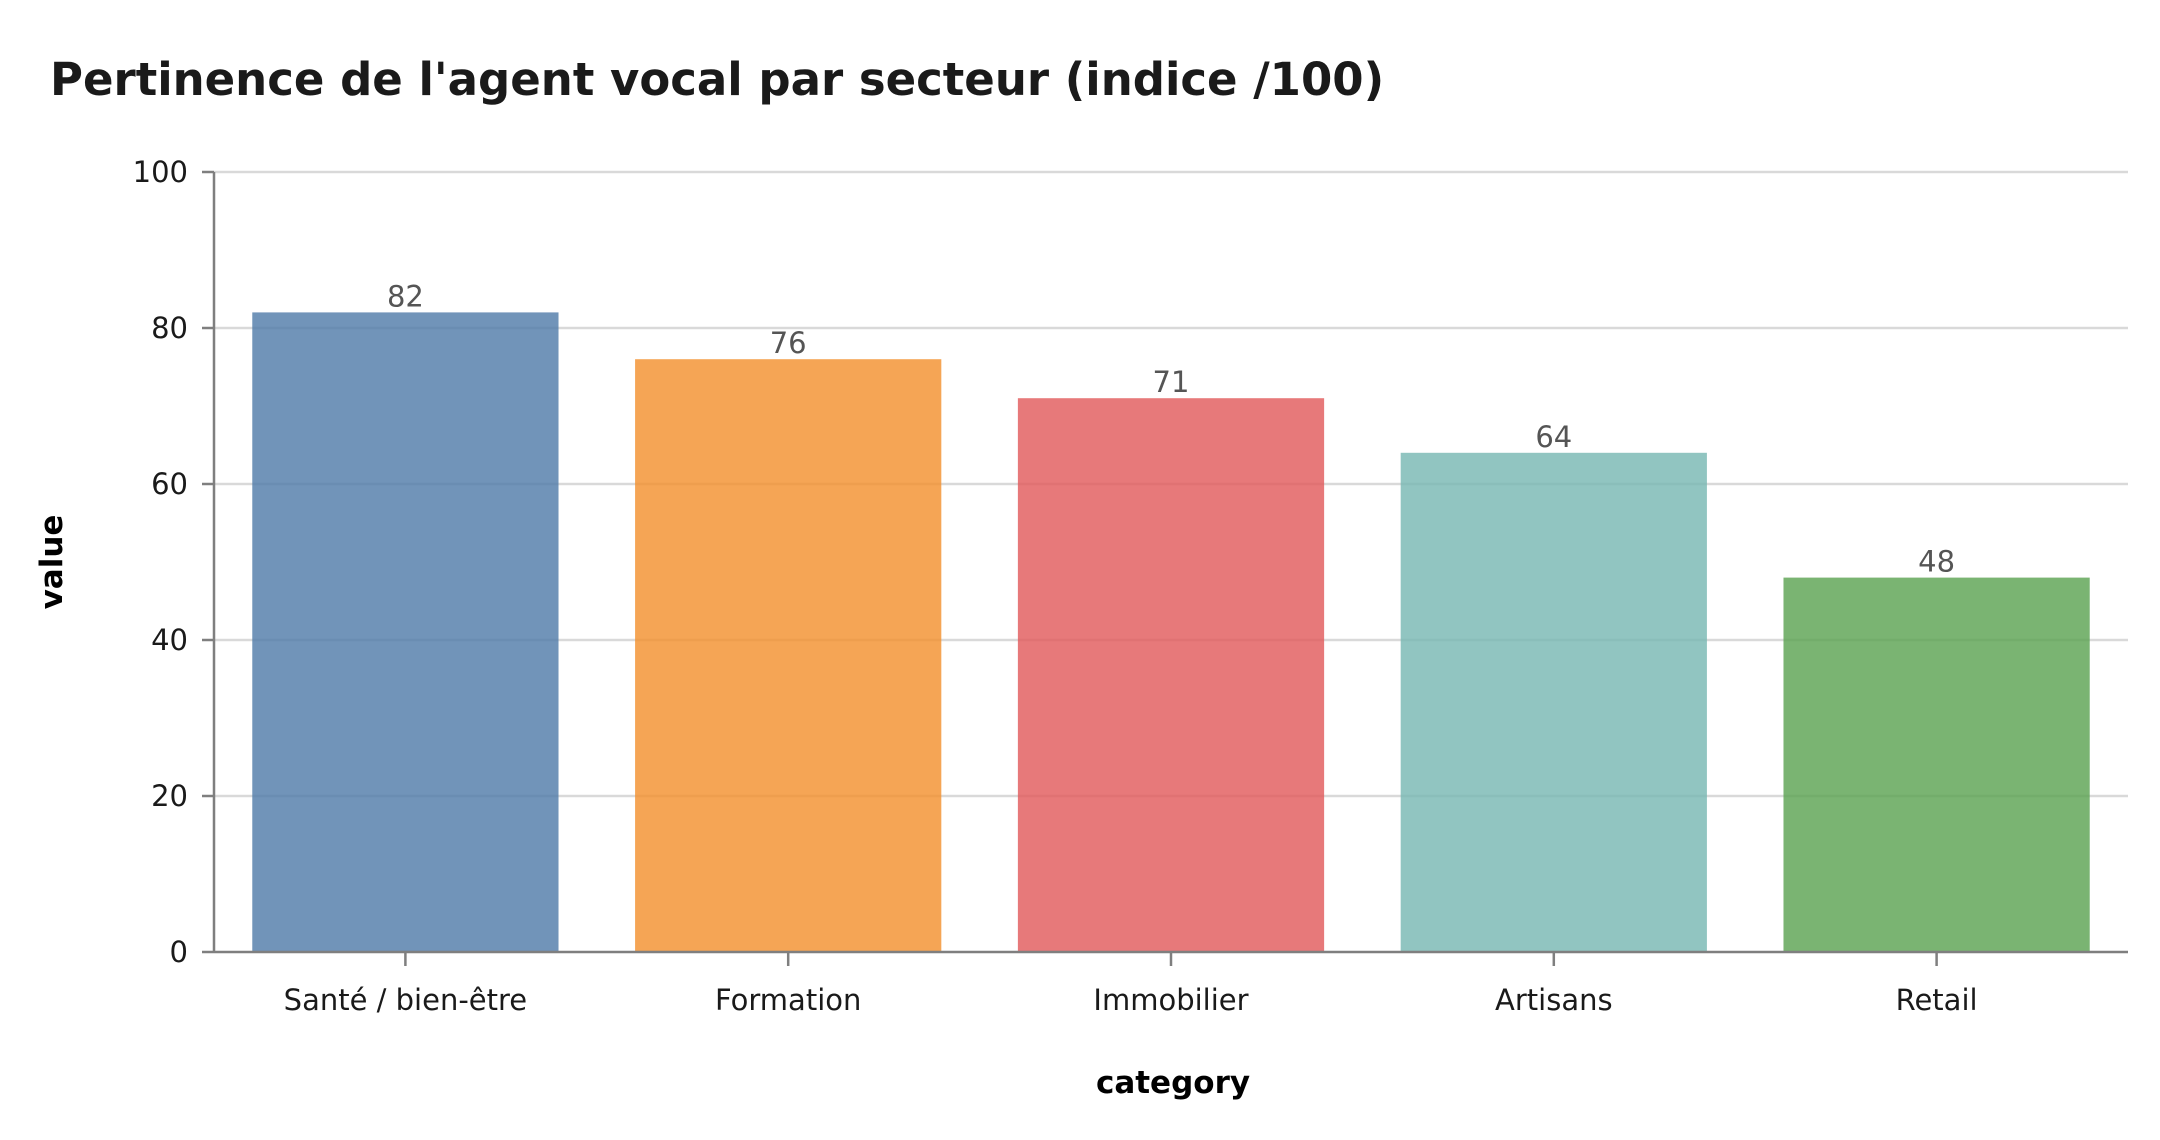 This screenshot has height=1140, width=2160. I want to click on y-tick-label: 20, so click(169, 796).